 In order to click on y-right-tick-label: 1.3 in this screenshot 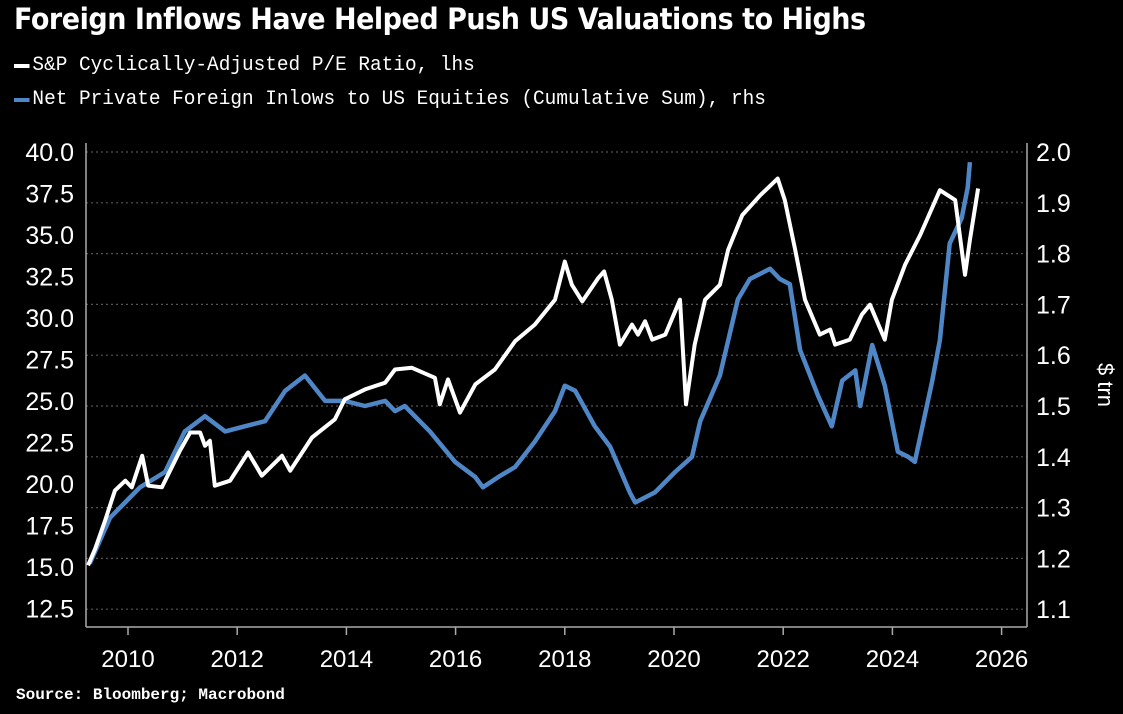, I will do `click(1053, 509)`.